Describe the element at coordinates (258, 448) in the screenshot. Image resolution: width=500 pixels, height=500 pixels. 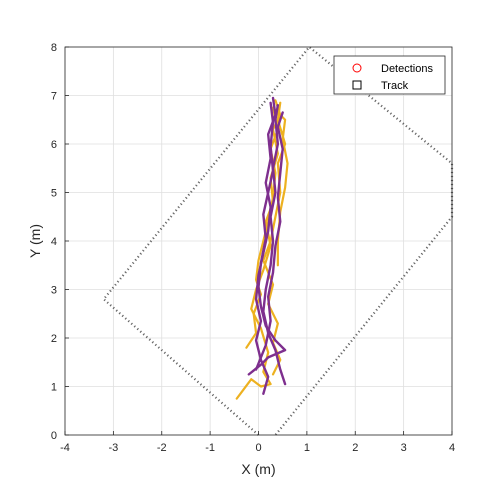
I see `x-tick-label: 0` at that location.